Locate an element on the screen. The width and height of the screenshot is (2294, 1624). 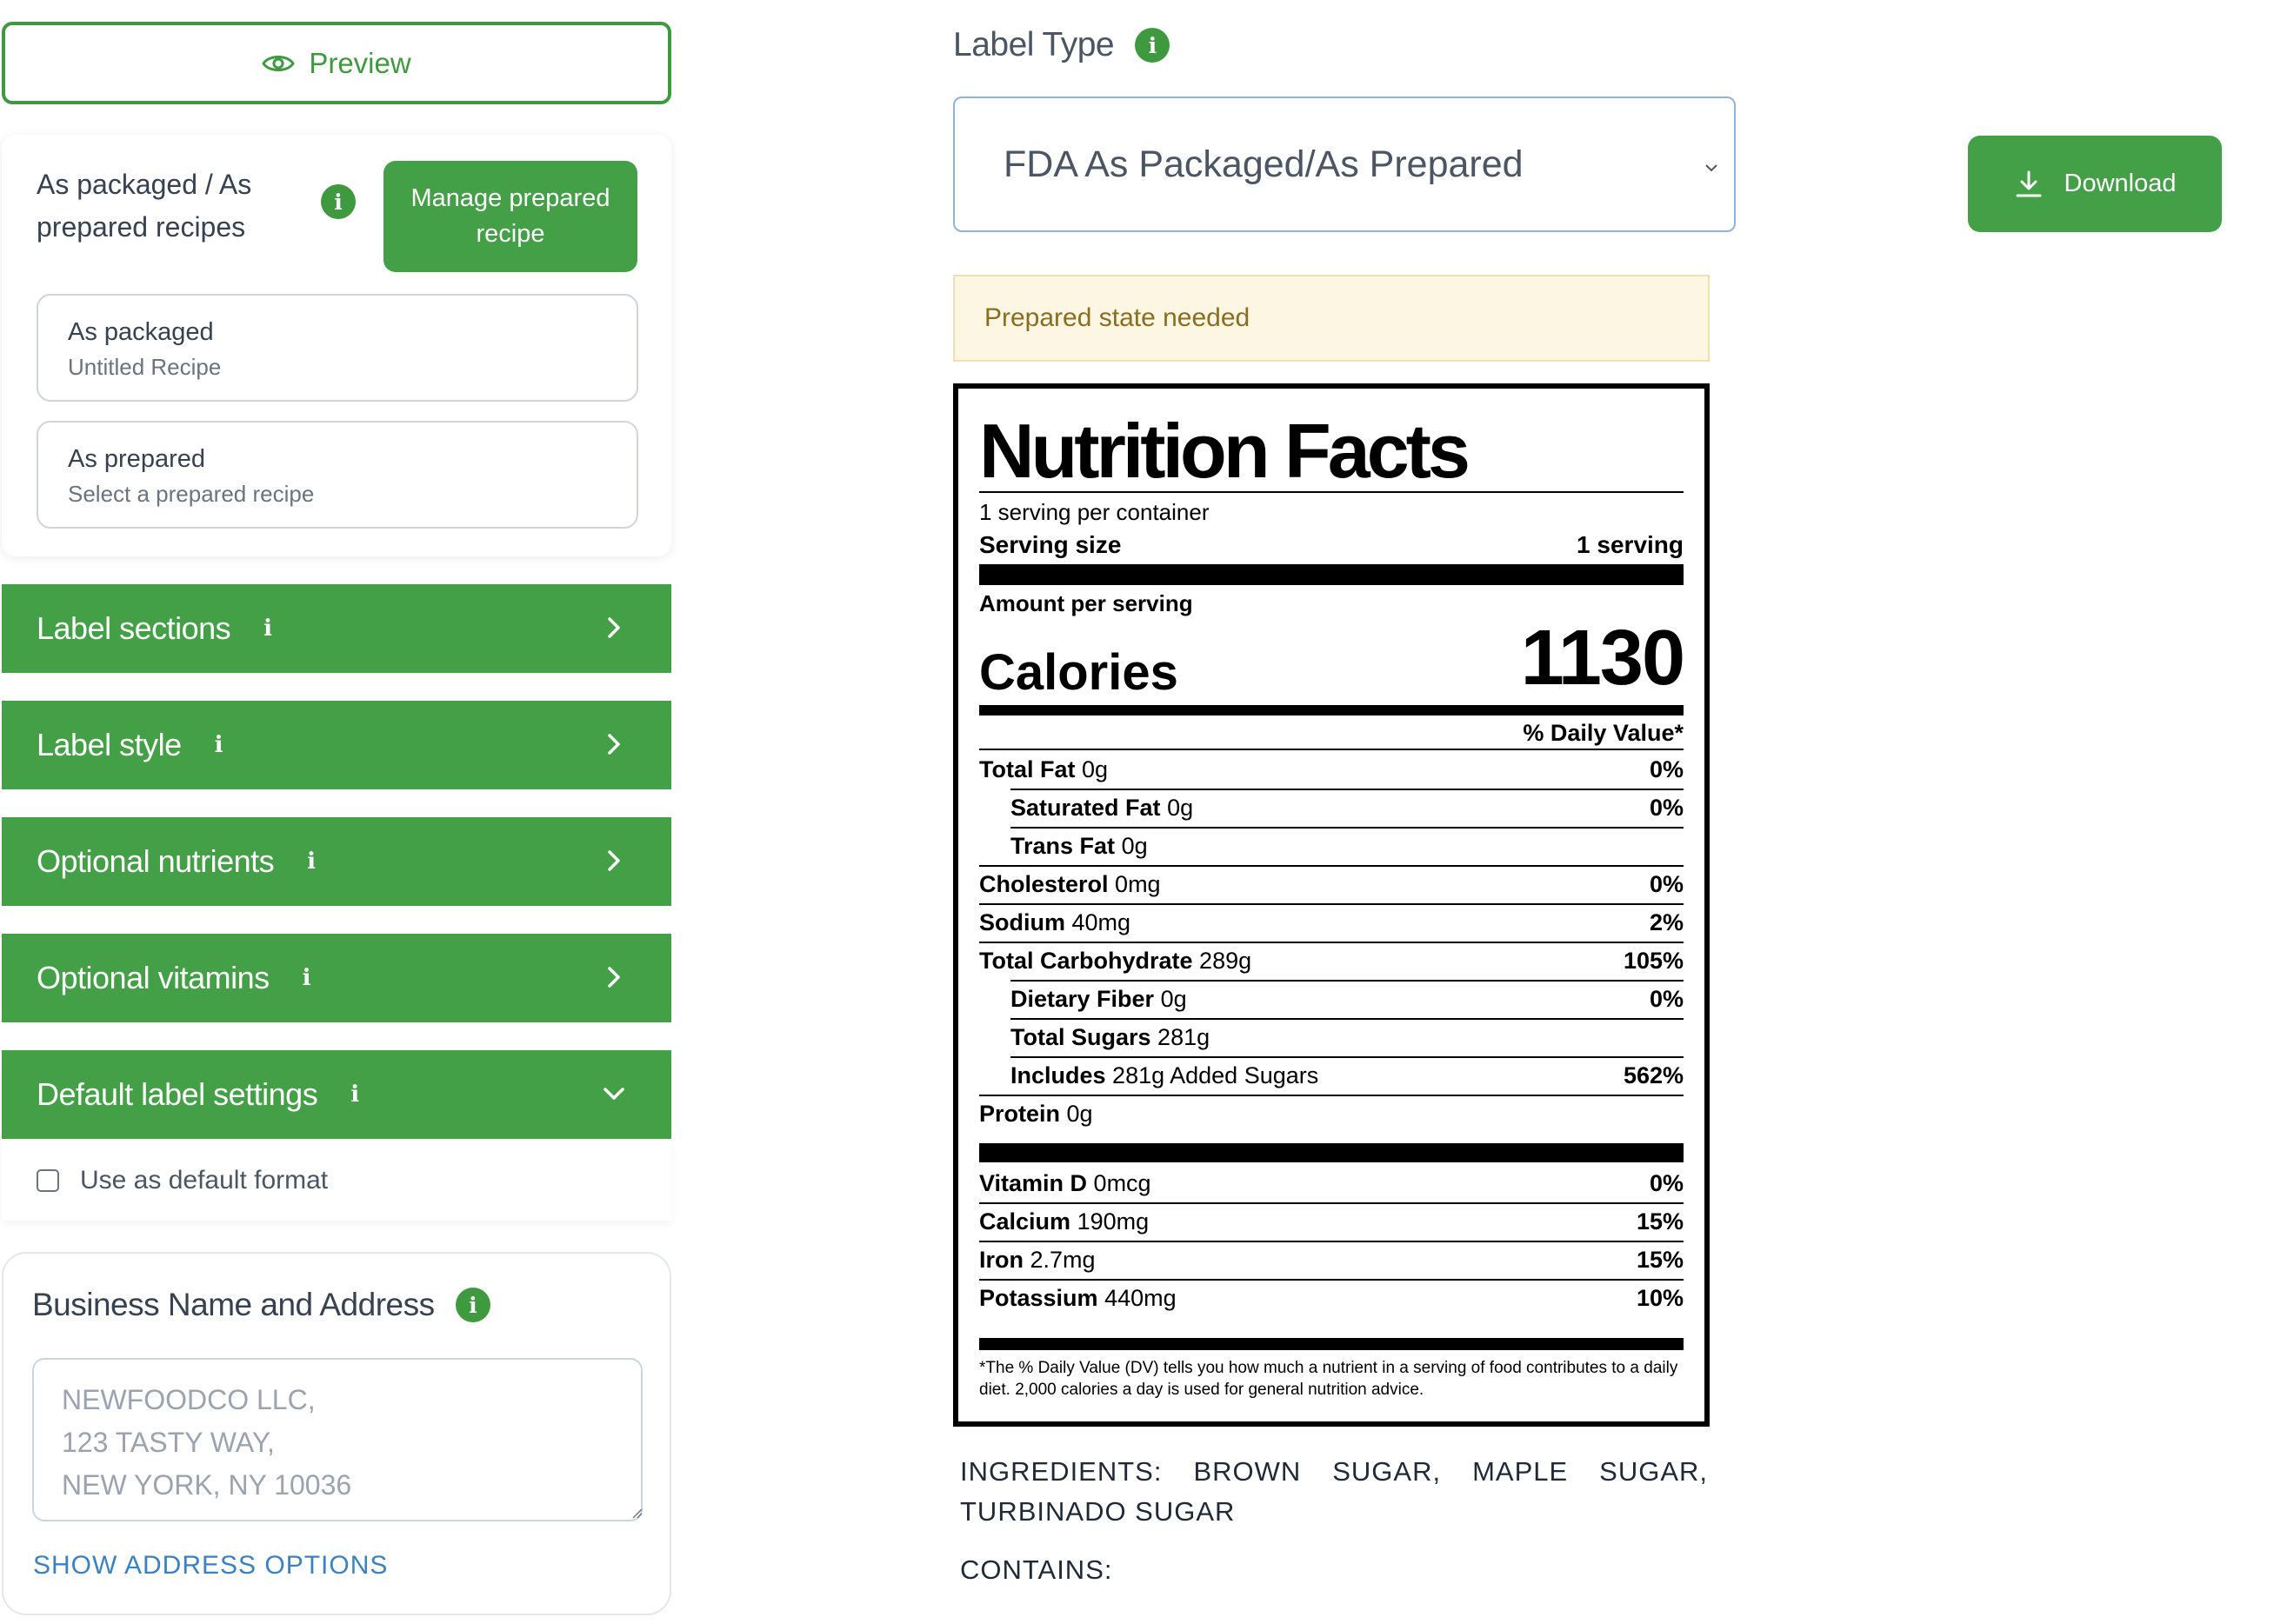
nutrient-name: Protein is located at coordinates (1020, 1113).